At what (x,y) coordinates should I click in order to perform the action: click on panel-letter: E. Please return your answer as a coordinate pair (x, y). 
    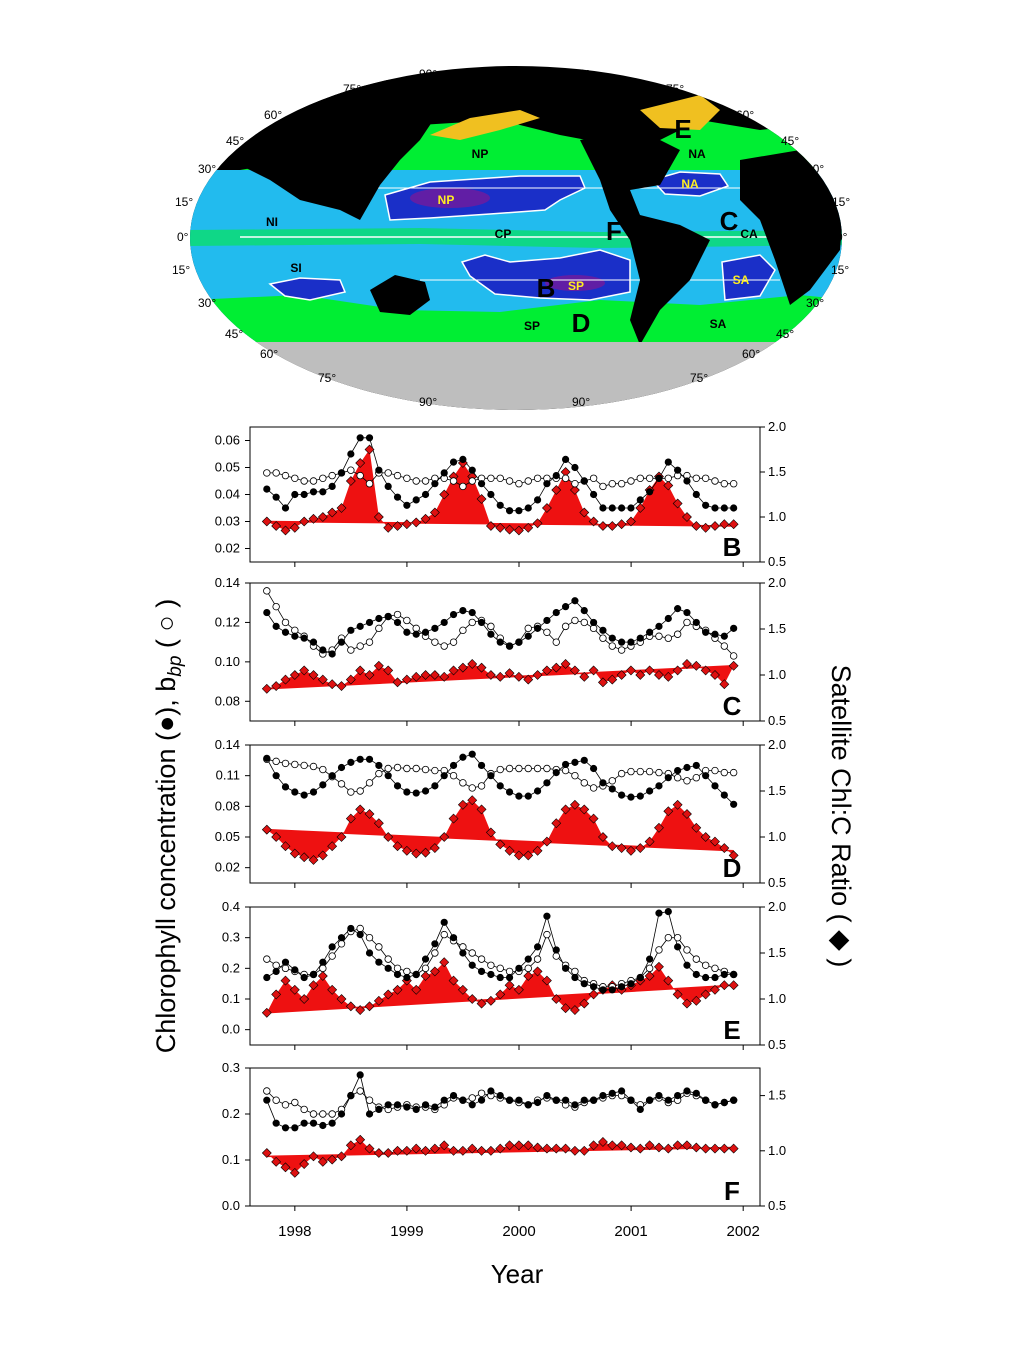
    Looking at the image, I should click on (731, 1030).